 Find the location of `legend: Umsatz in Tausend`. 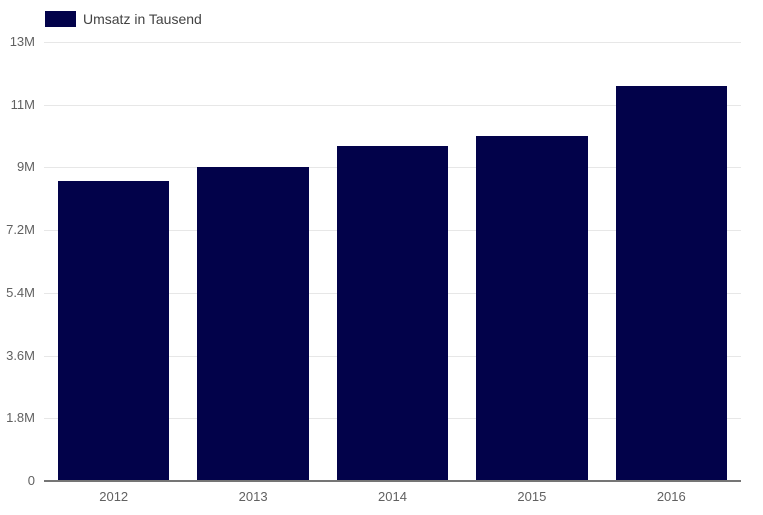

legend: Umsatz in Tausend is located at coordinates (123, 19).